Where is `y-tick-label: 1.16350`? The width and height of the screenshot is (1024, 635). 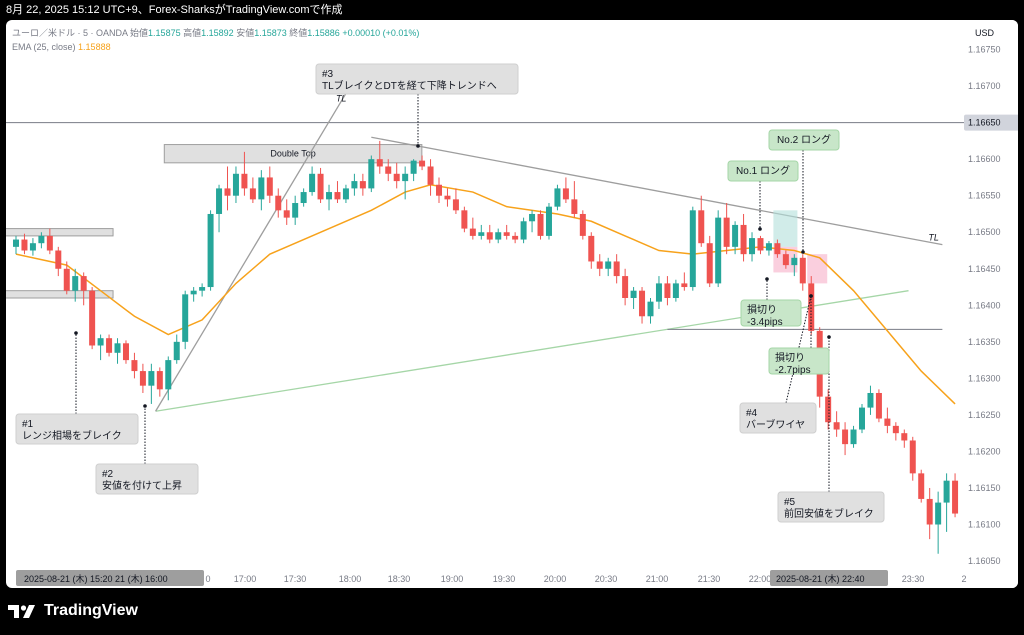
y-tick-label: 1.16350 is located at coordinates (984, 342).